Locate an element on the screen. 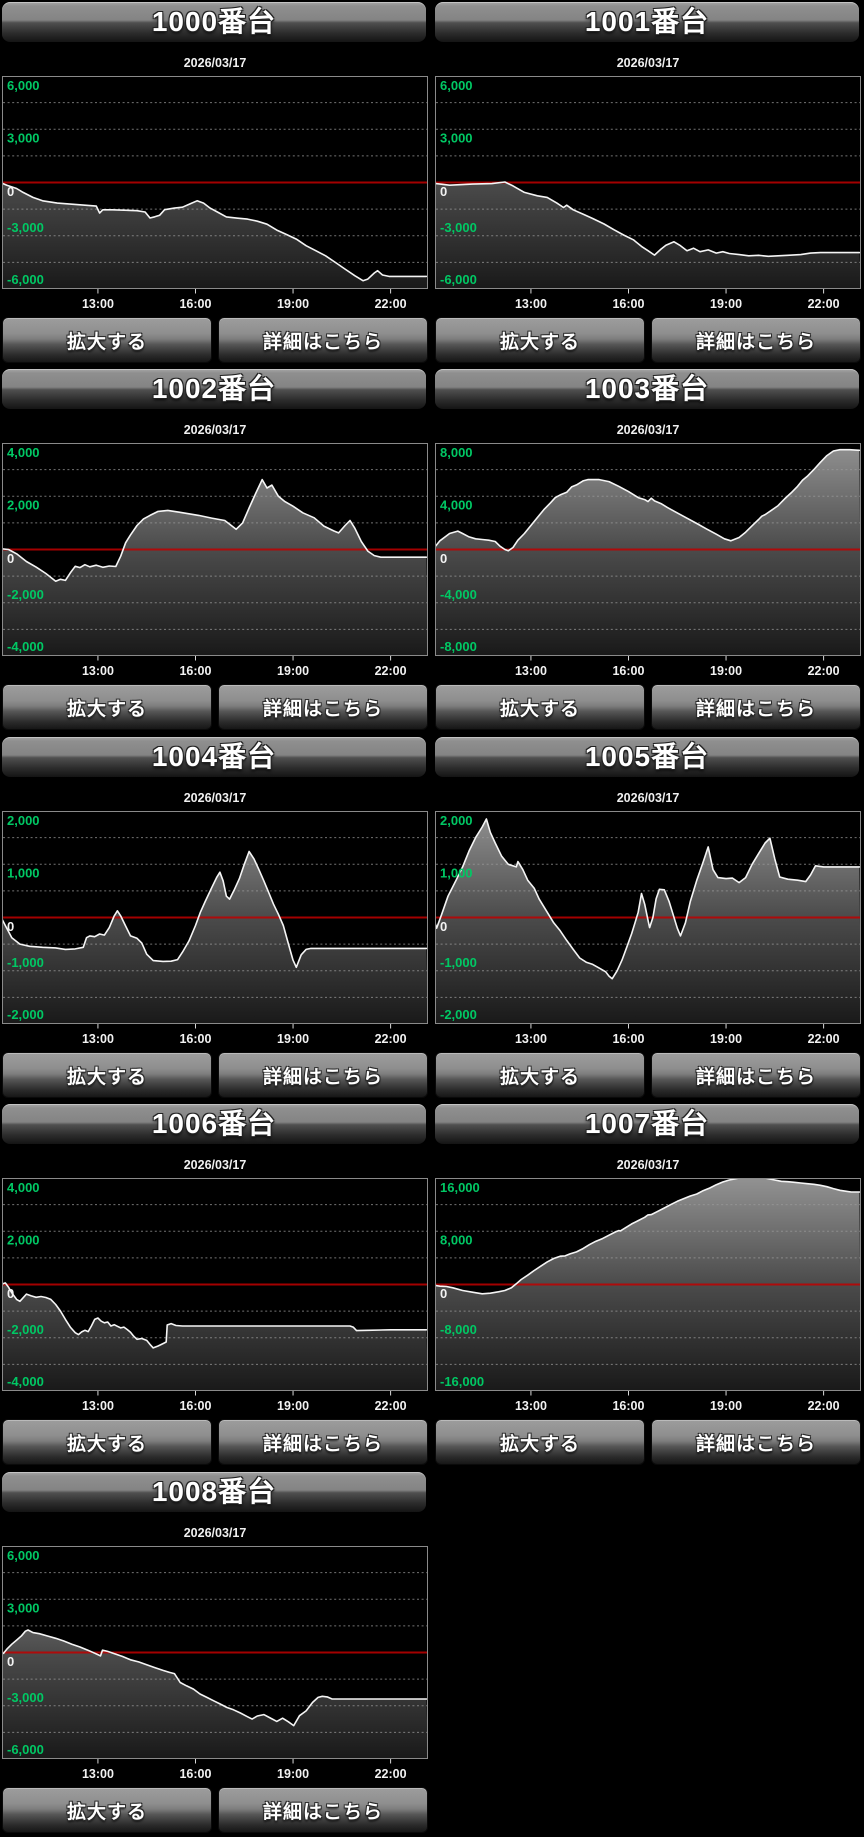  machine-title: 1006番台 is located at coordinates (214, 1123).